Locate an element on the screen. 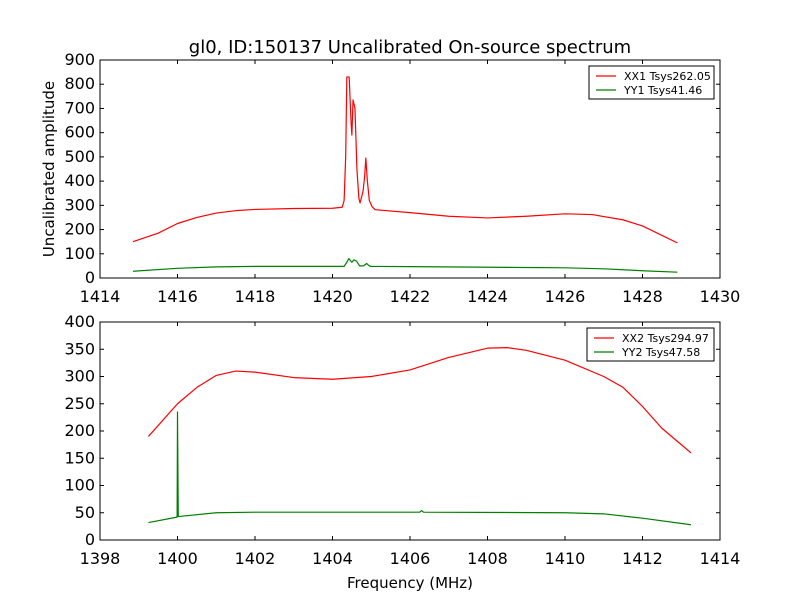 The image size is (800, 600). x-tick-label: 1430 is located at coordinates (720, 296).